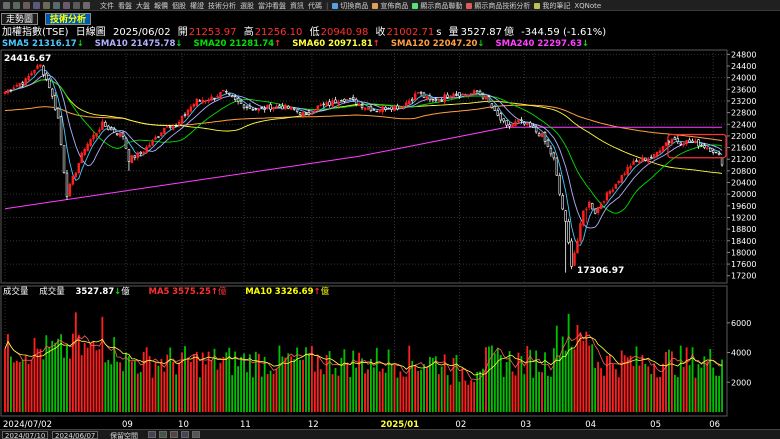  What do you see at coordinates (125, 5) in the screenshot?
I see `menu-watch: 看盤` at bounding box center [125, 5].